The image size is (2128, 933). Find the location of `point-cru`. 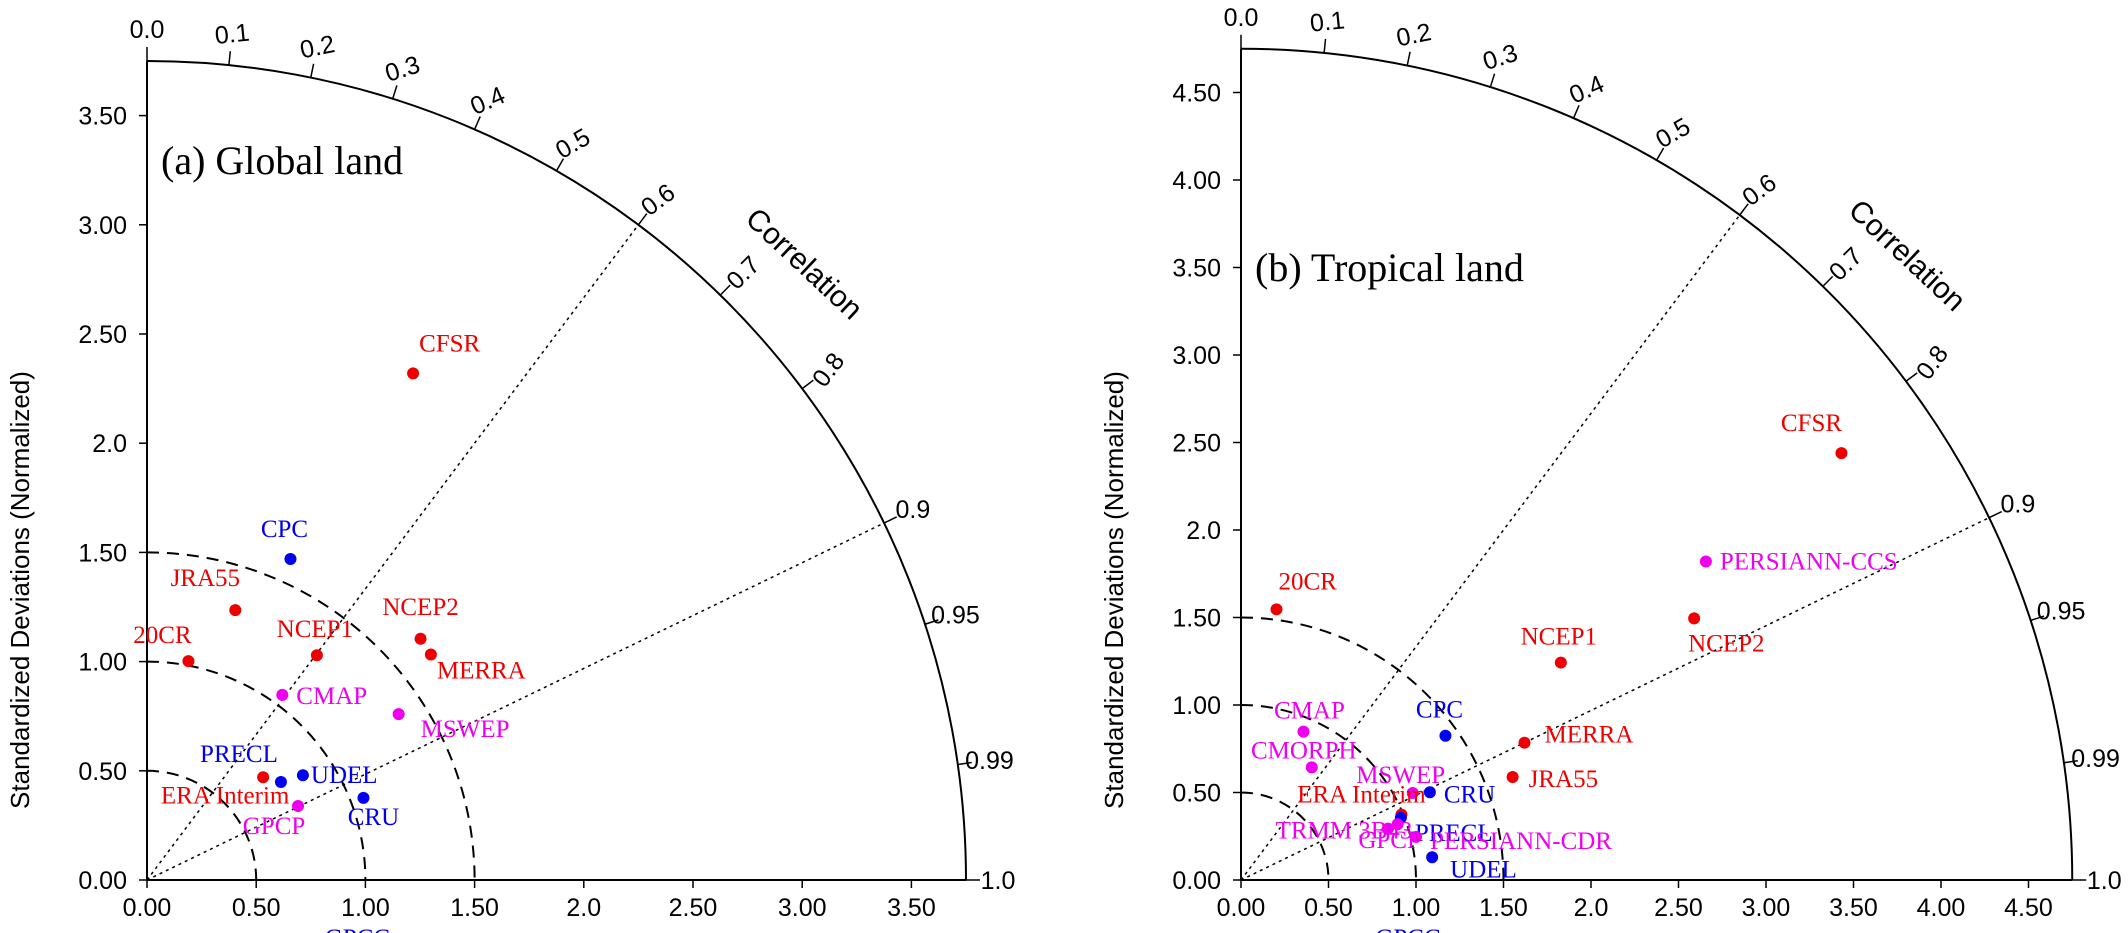

point-cru is located at coordinates (1429, 792).